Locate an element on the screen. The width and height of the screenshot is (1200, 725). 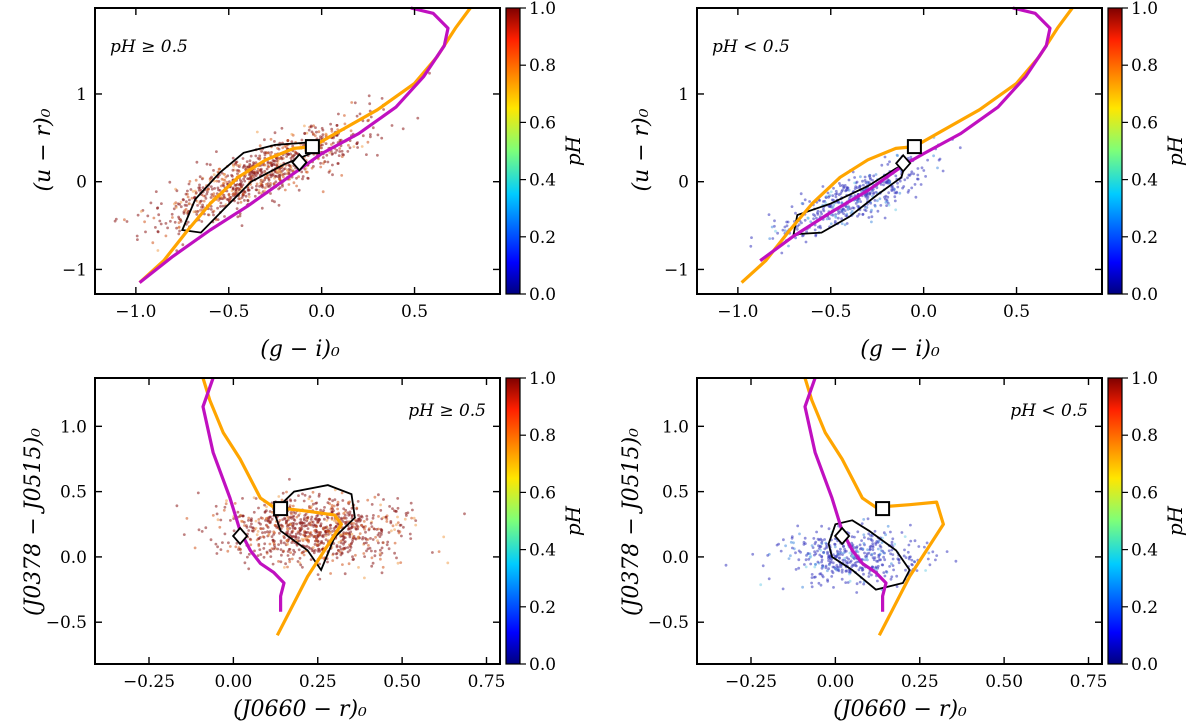
panel-annotation: pH ≥ 0.5 is located at coordinates (149, 47).